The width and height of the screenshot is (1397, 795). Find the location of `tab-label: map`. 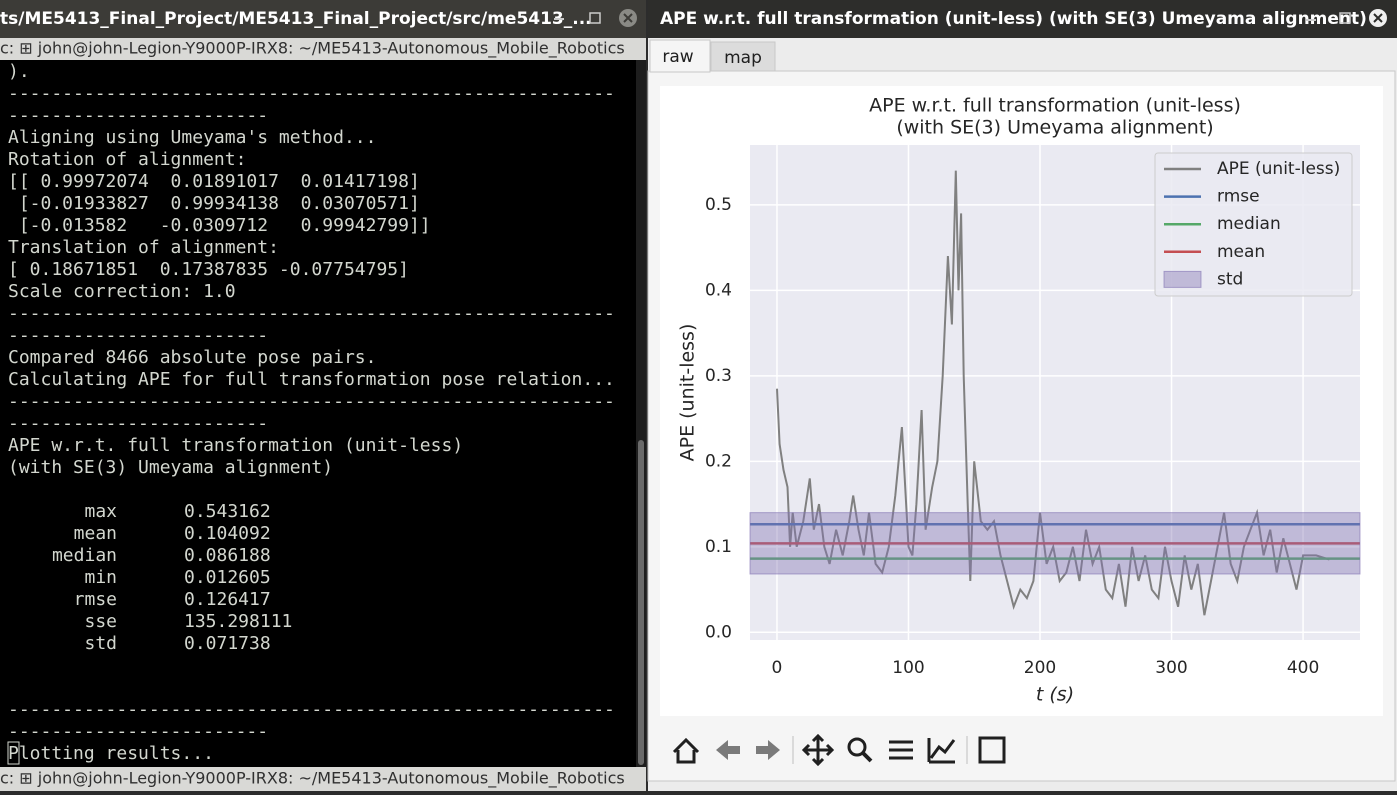

tab-label: map is located at coordinates (743, 58).